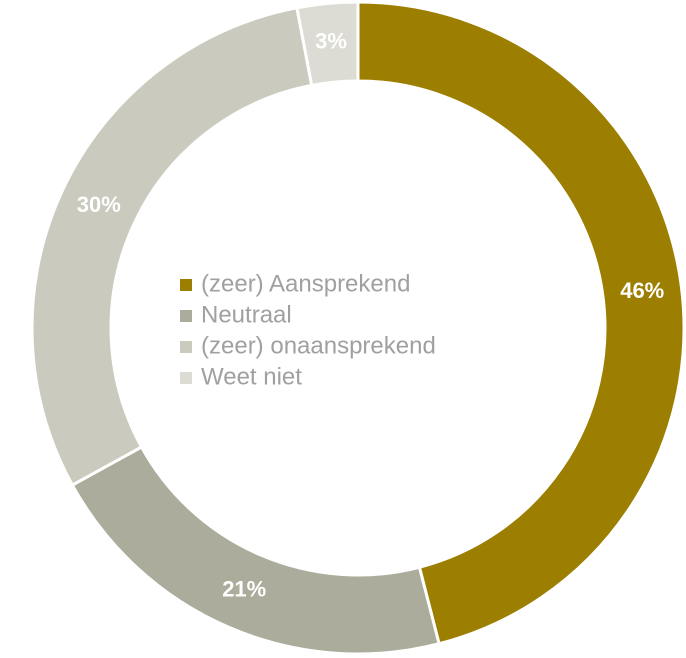 The width and height of the screenshot is (686, 658). What do you see at coordinates (99, 204) in the screenshot?
I see `data-label: 30%` at bounding box center [99, 204].